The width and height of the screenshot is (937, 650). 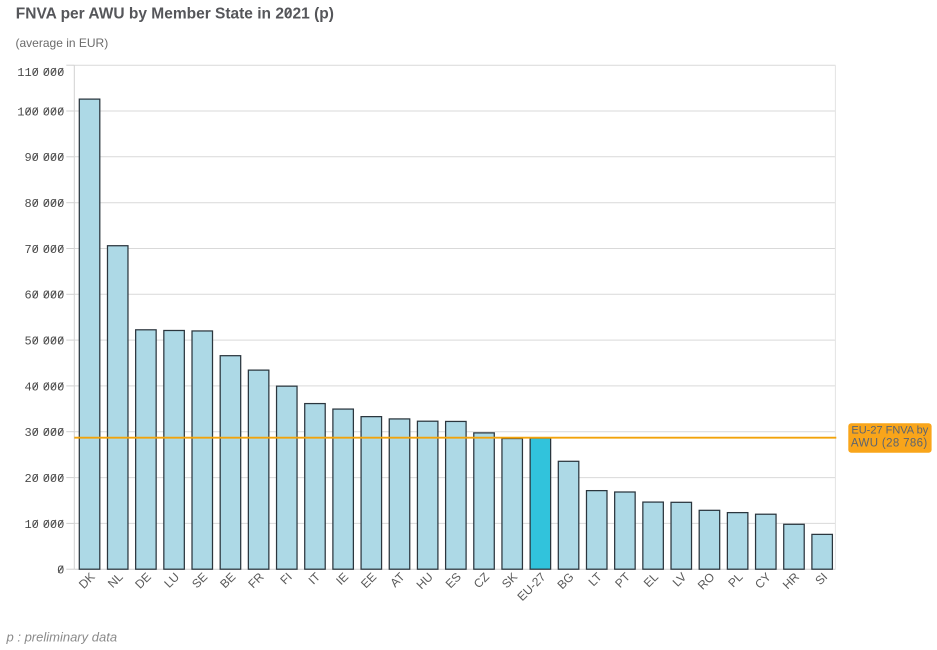 What do you see at coordinates (31, 158) in the screenshot?
I see `svg-text: 90` at bounding box center [31, 158].